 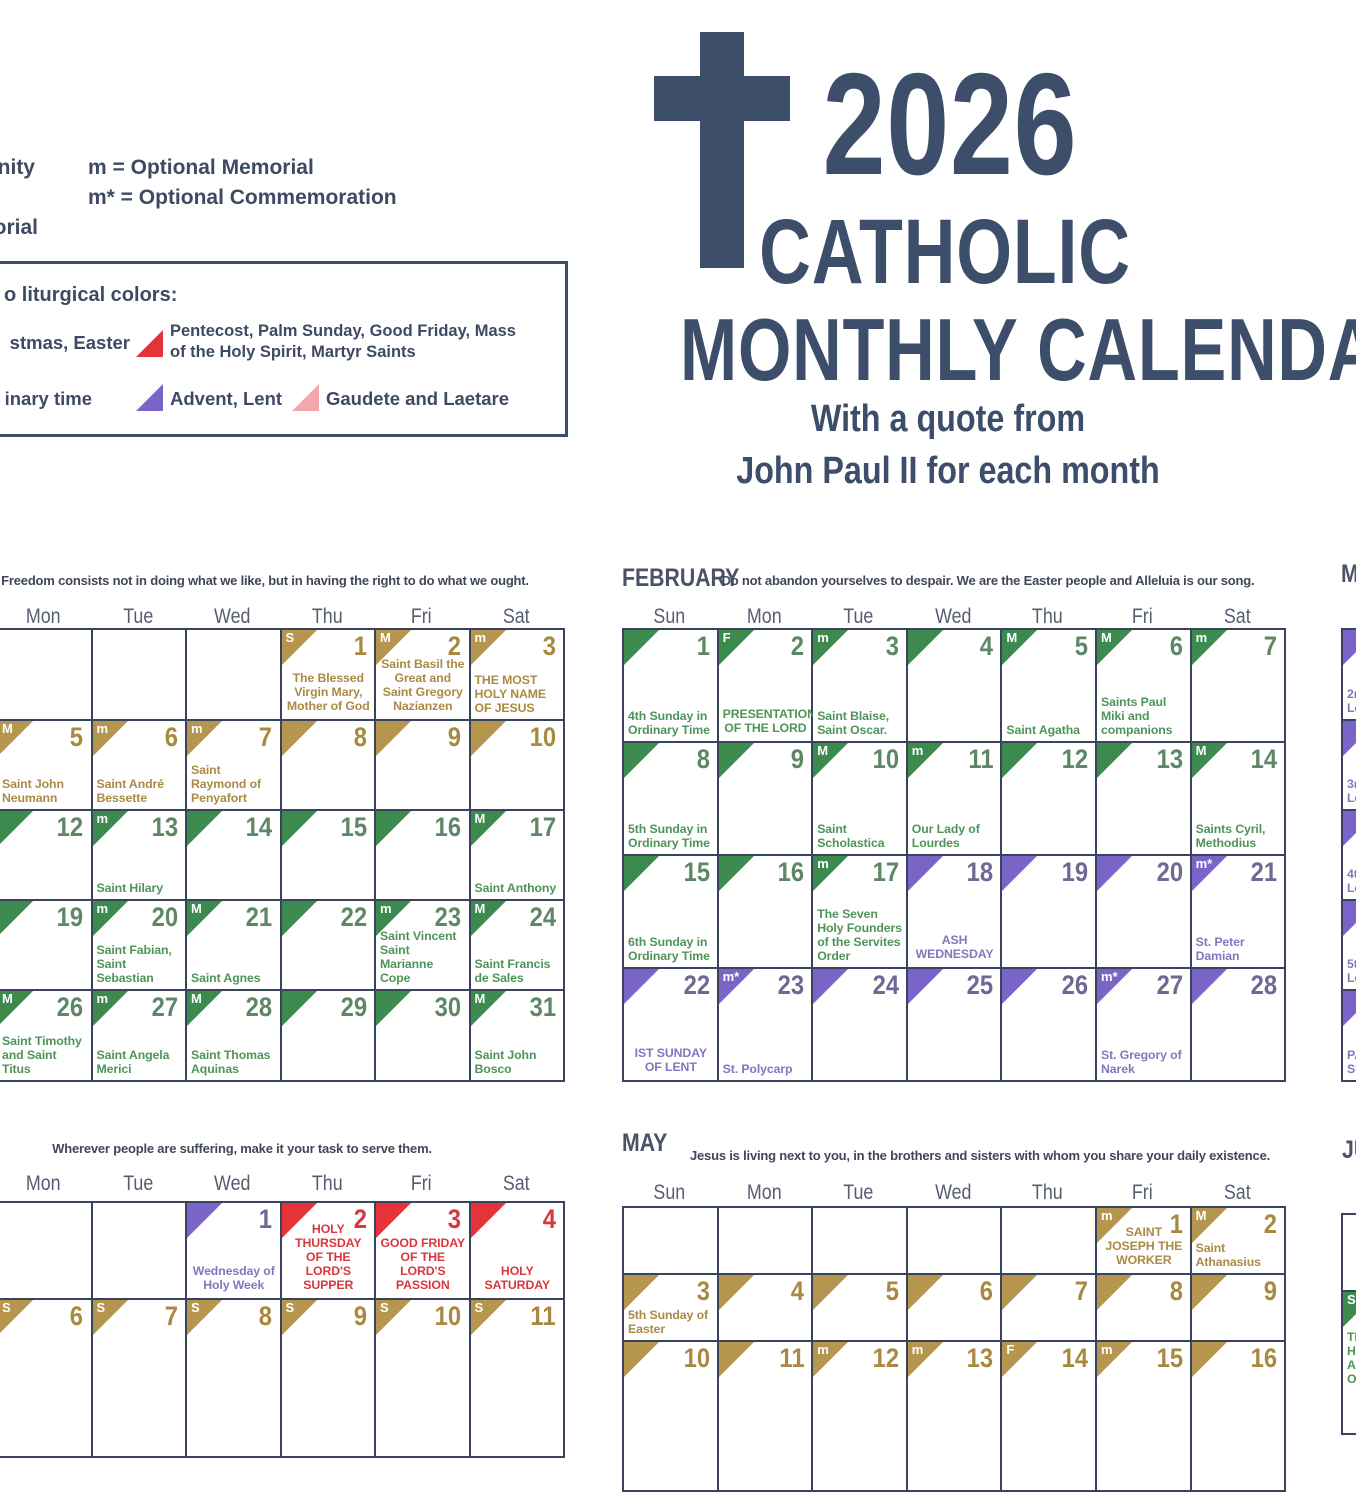 What do you see at coordinates (955, 1308) in the screenshot?
I see `calendar-cell: 6` at bounding box center [955, 1308].